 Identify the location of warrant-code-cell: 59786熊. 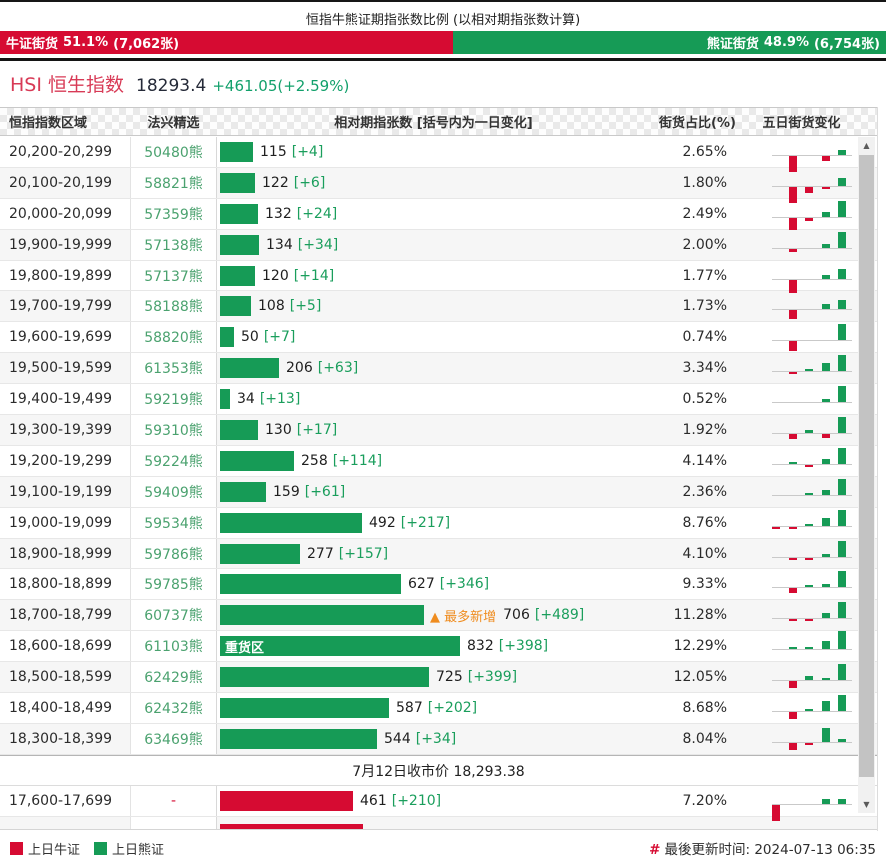
(173, 553).